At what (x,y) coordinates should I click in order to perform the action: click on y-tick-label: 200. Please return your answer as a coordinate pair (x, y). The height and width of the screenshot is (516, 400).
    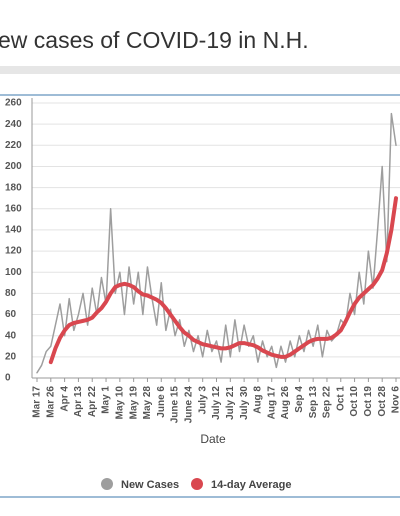
    Looking at the image, I should click on (13, 166).